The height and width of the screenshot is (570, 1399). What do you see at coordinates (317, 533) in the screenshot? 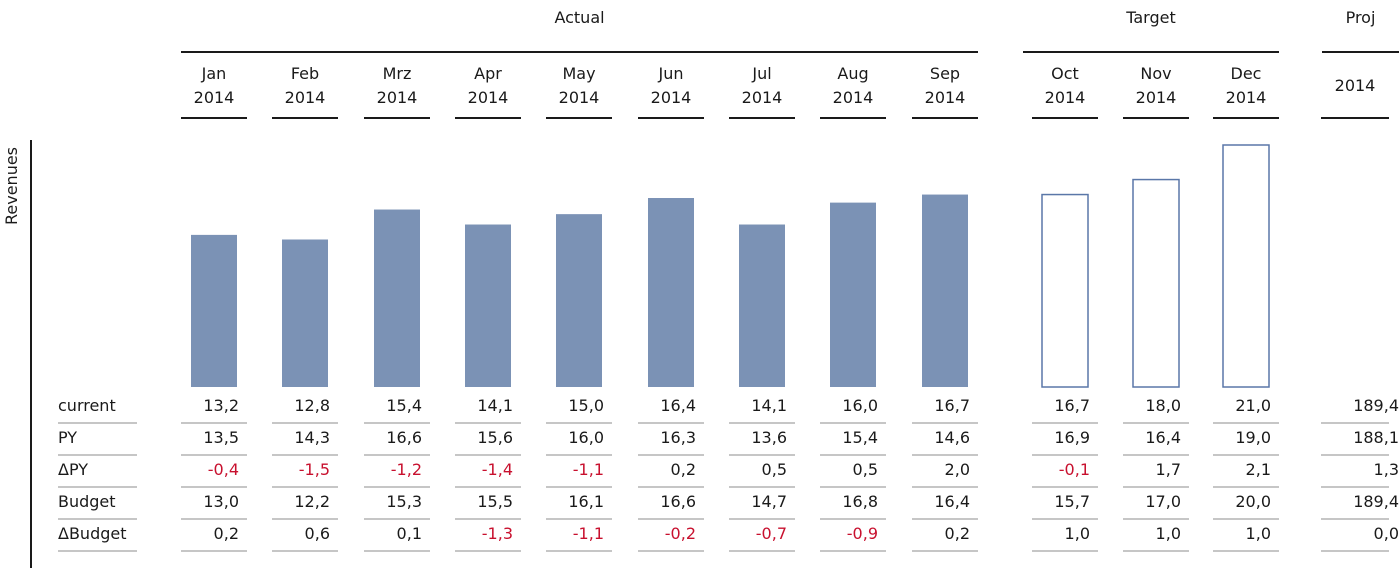
I see `cell-value: 0,6` at bounding box center [317, 533].